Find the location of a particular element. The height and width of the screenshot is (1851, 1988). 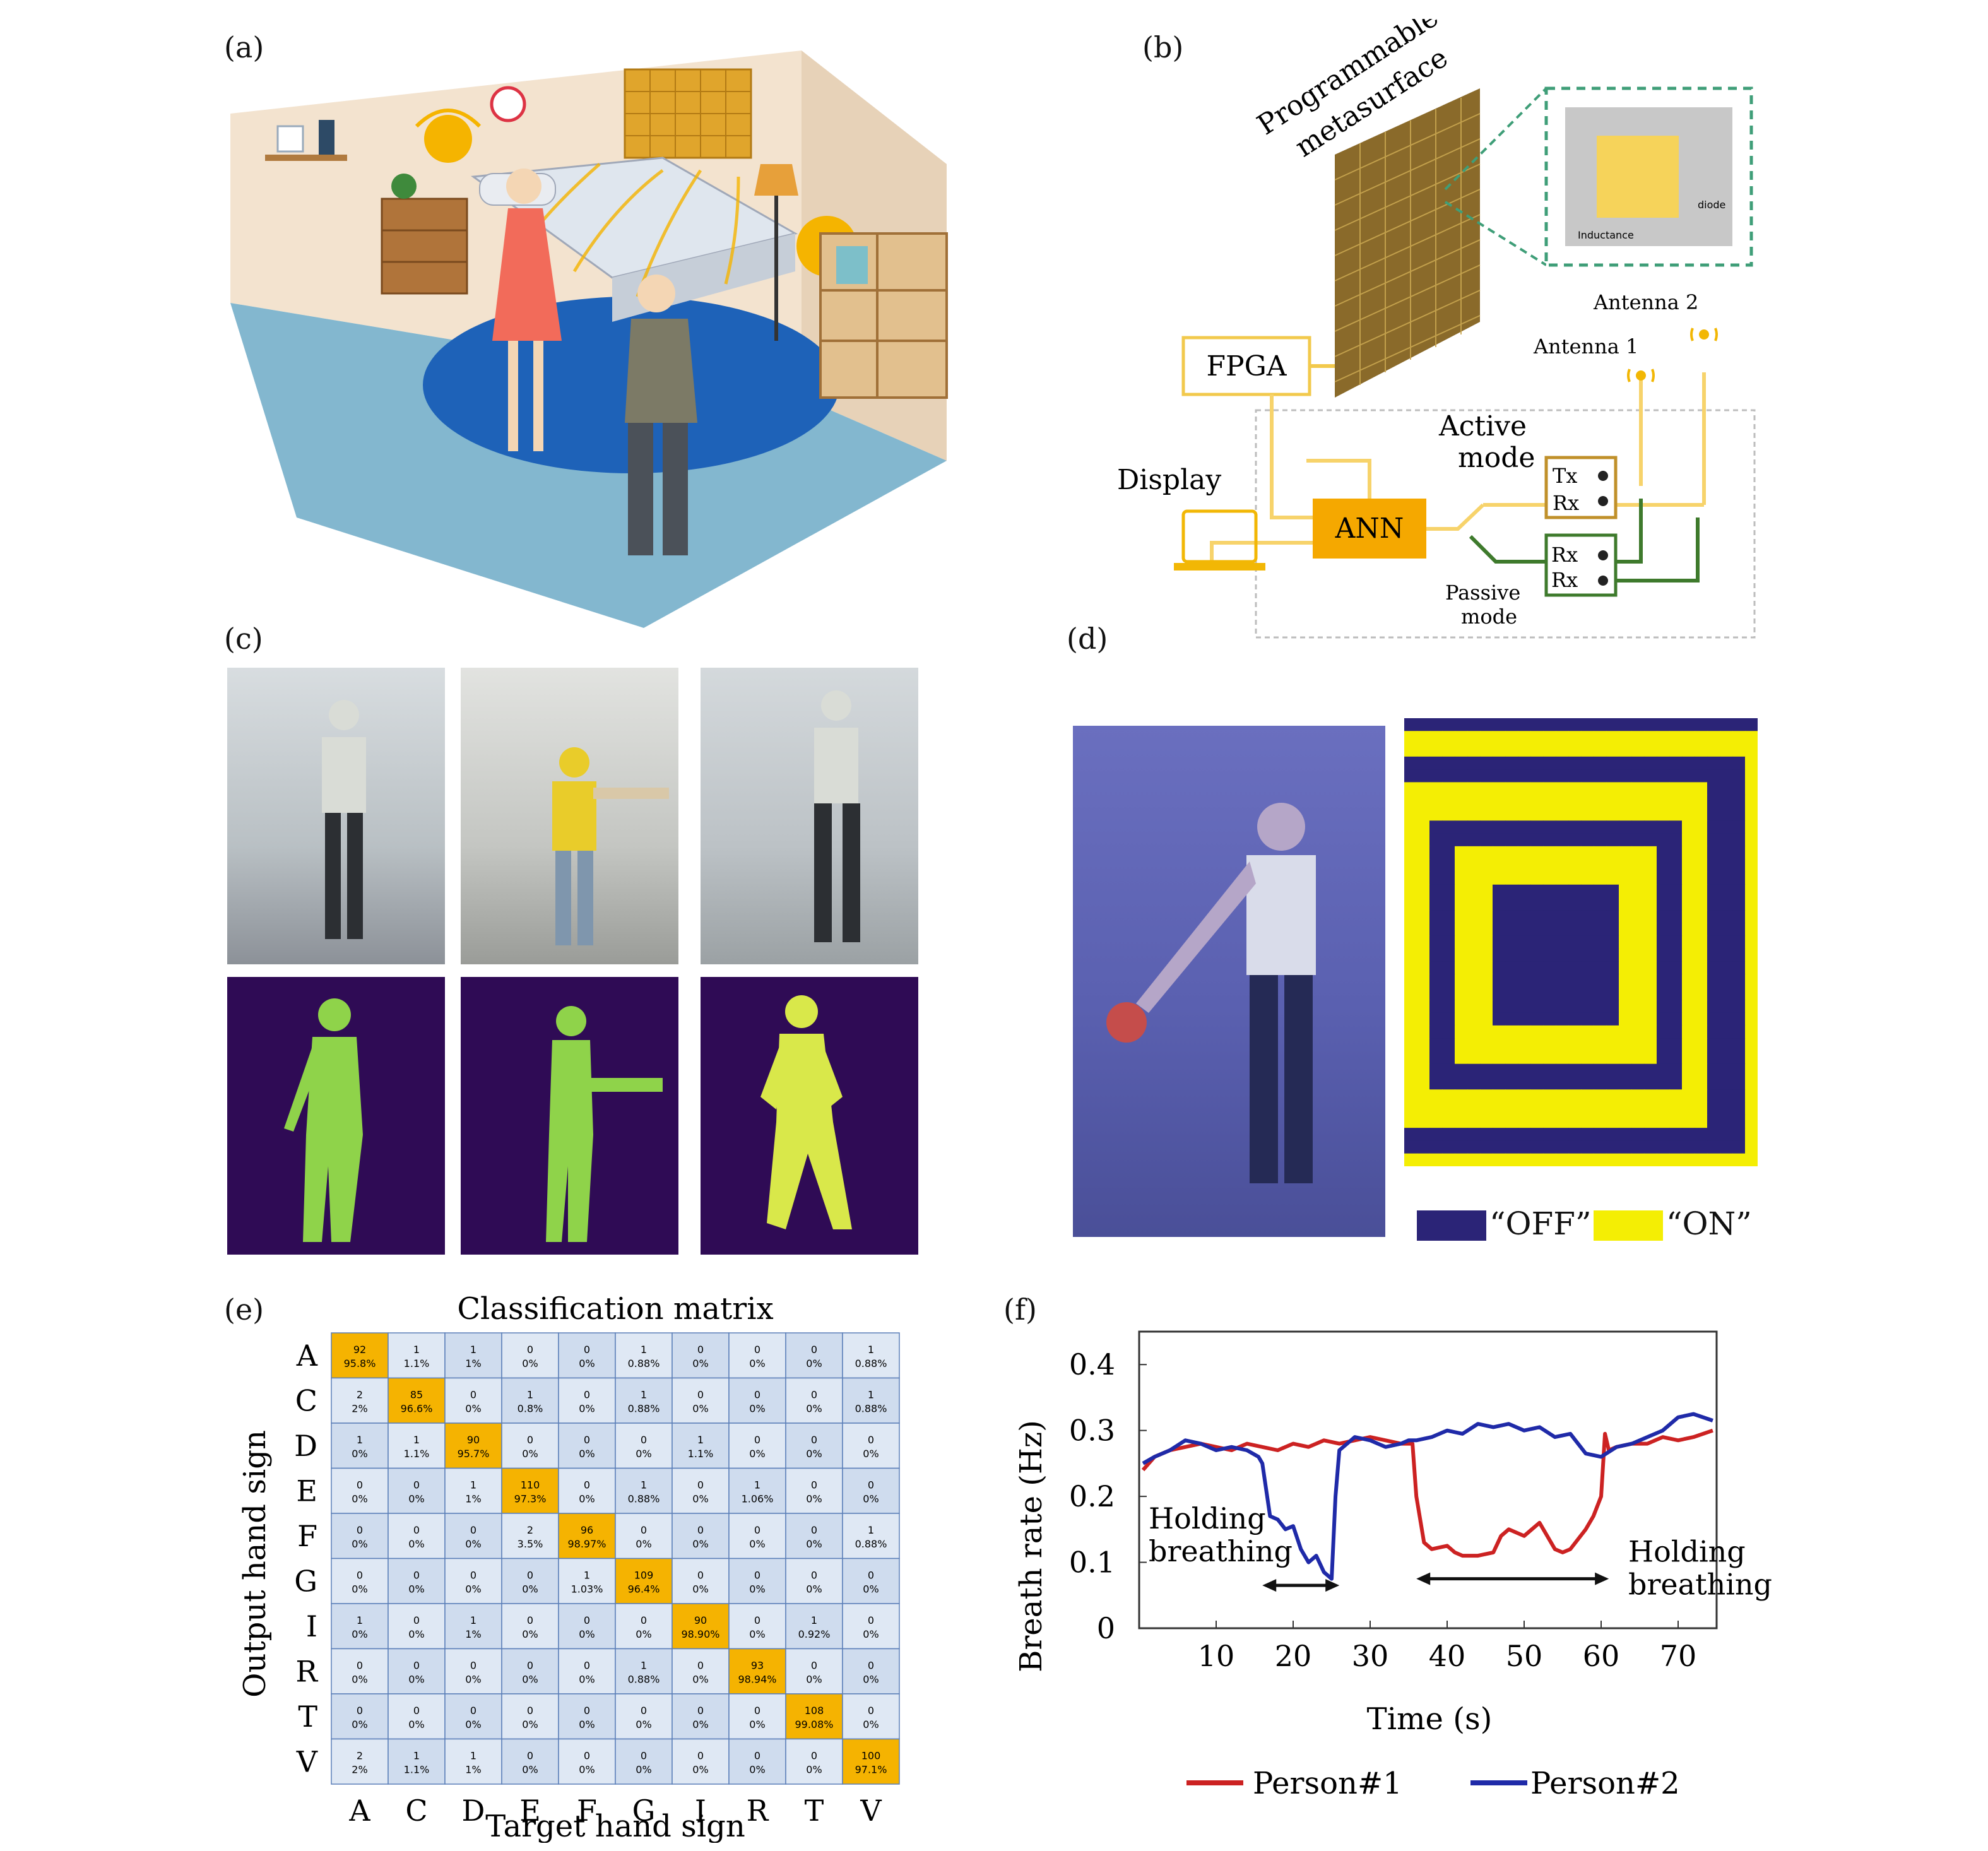

matrix-cell-percent: 1% is located at coordinates (473, 1363).